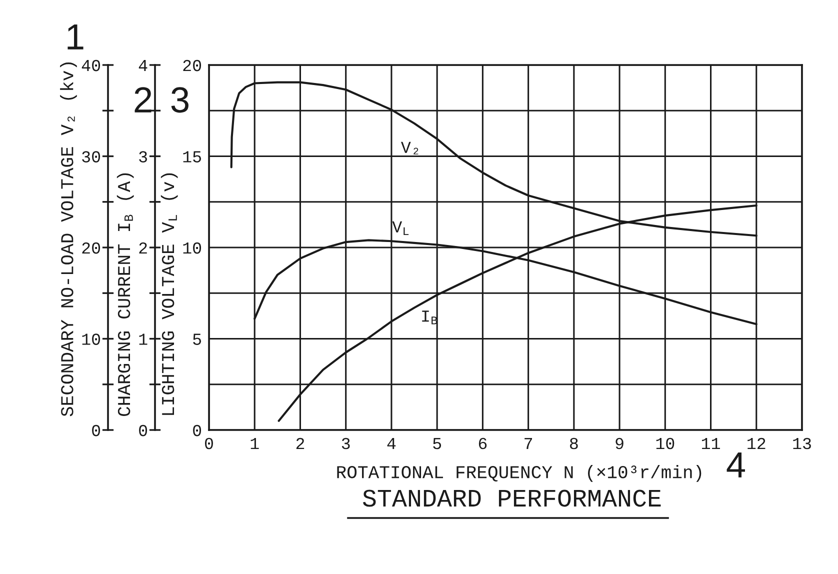 The image size is (838, 574). Describe the element at coordinates (519, 473) in the screenshot. I see `x-axis-title: ROTATIONAL FREQUENCY N (×10³r/min)` at that location.